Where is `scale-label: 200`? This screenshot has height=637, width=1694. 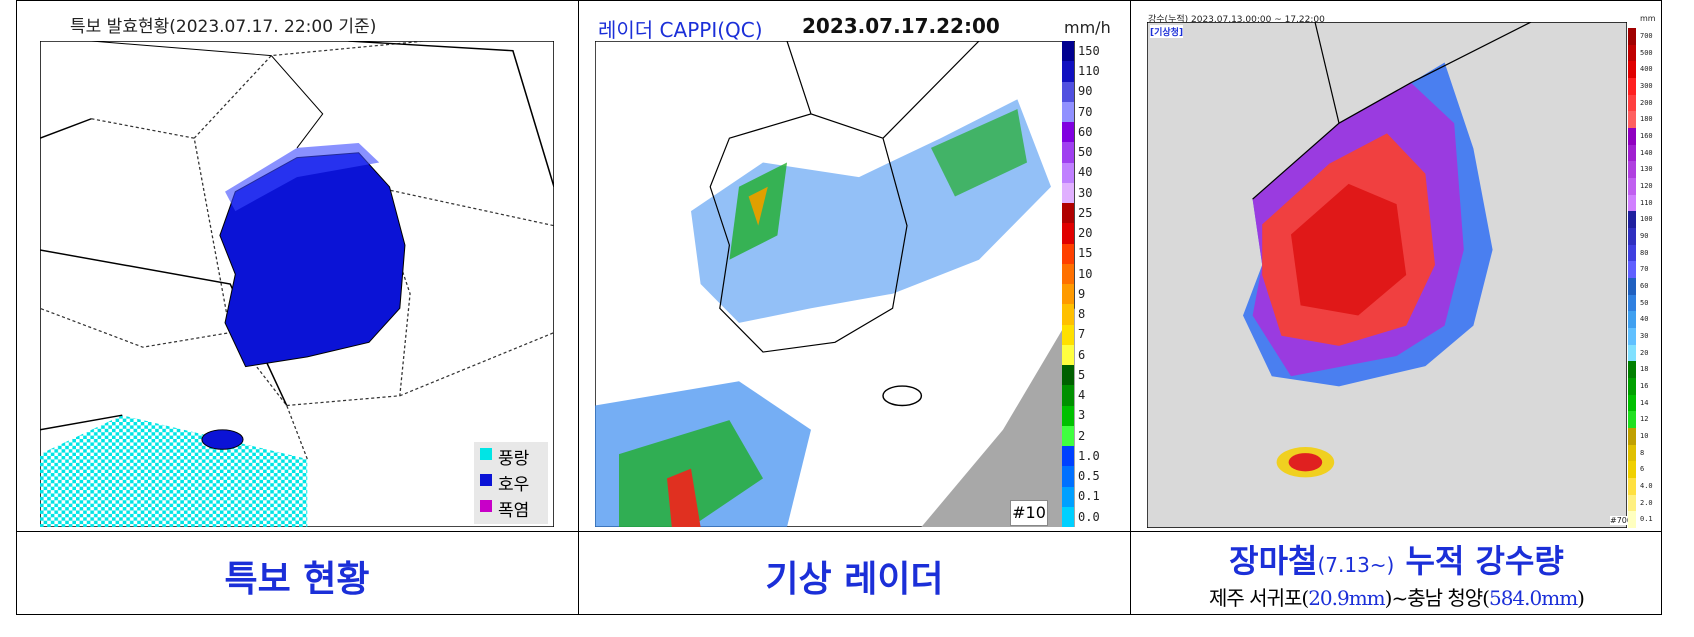 scale-label: 200 is located at coordinates (1646, 102).